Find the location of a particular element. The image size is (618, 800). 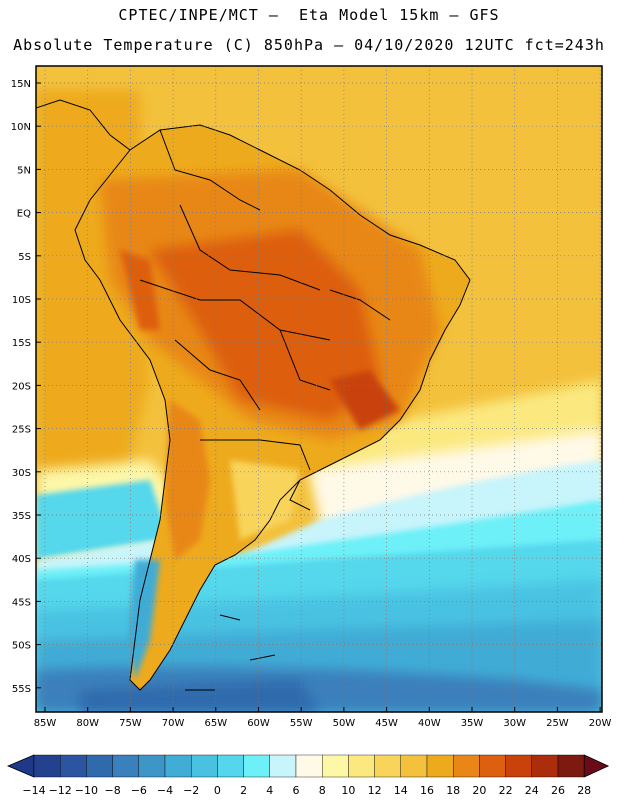

lat-label: 40S is located at coordinates (21, 559).